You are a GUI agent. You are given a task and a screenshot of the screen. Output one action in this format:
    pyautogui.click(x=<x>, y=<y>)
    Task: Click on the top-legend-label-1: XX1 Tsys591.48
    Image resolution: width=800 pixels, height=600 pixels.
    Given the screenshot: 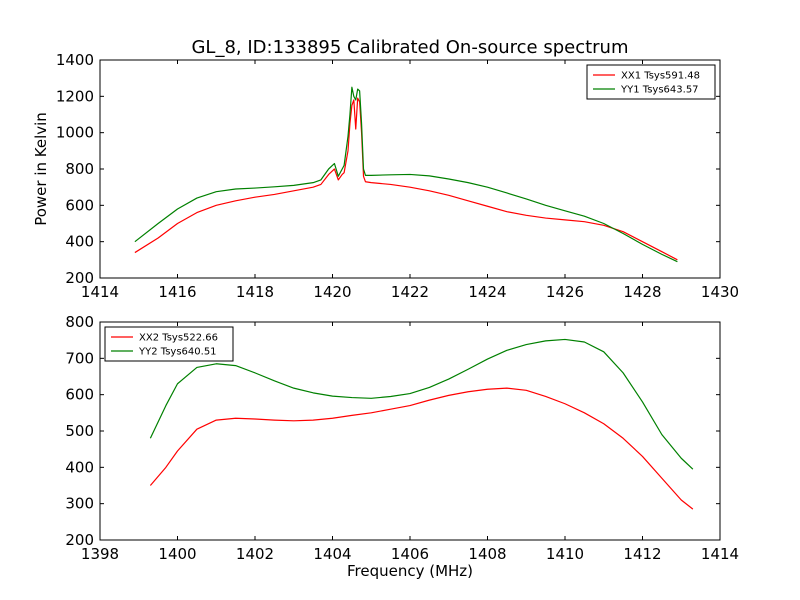 What is the action you would take?
    pyautogui.click(x=660, y=76)
    